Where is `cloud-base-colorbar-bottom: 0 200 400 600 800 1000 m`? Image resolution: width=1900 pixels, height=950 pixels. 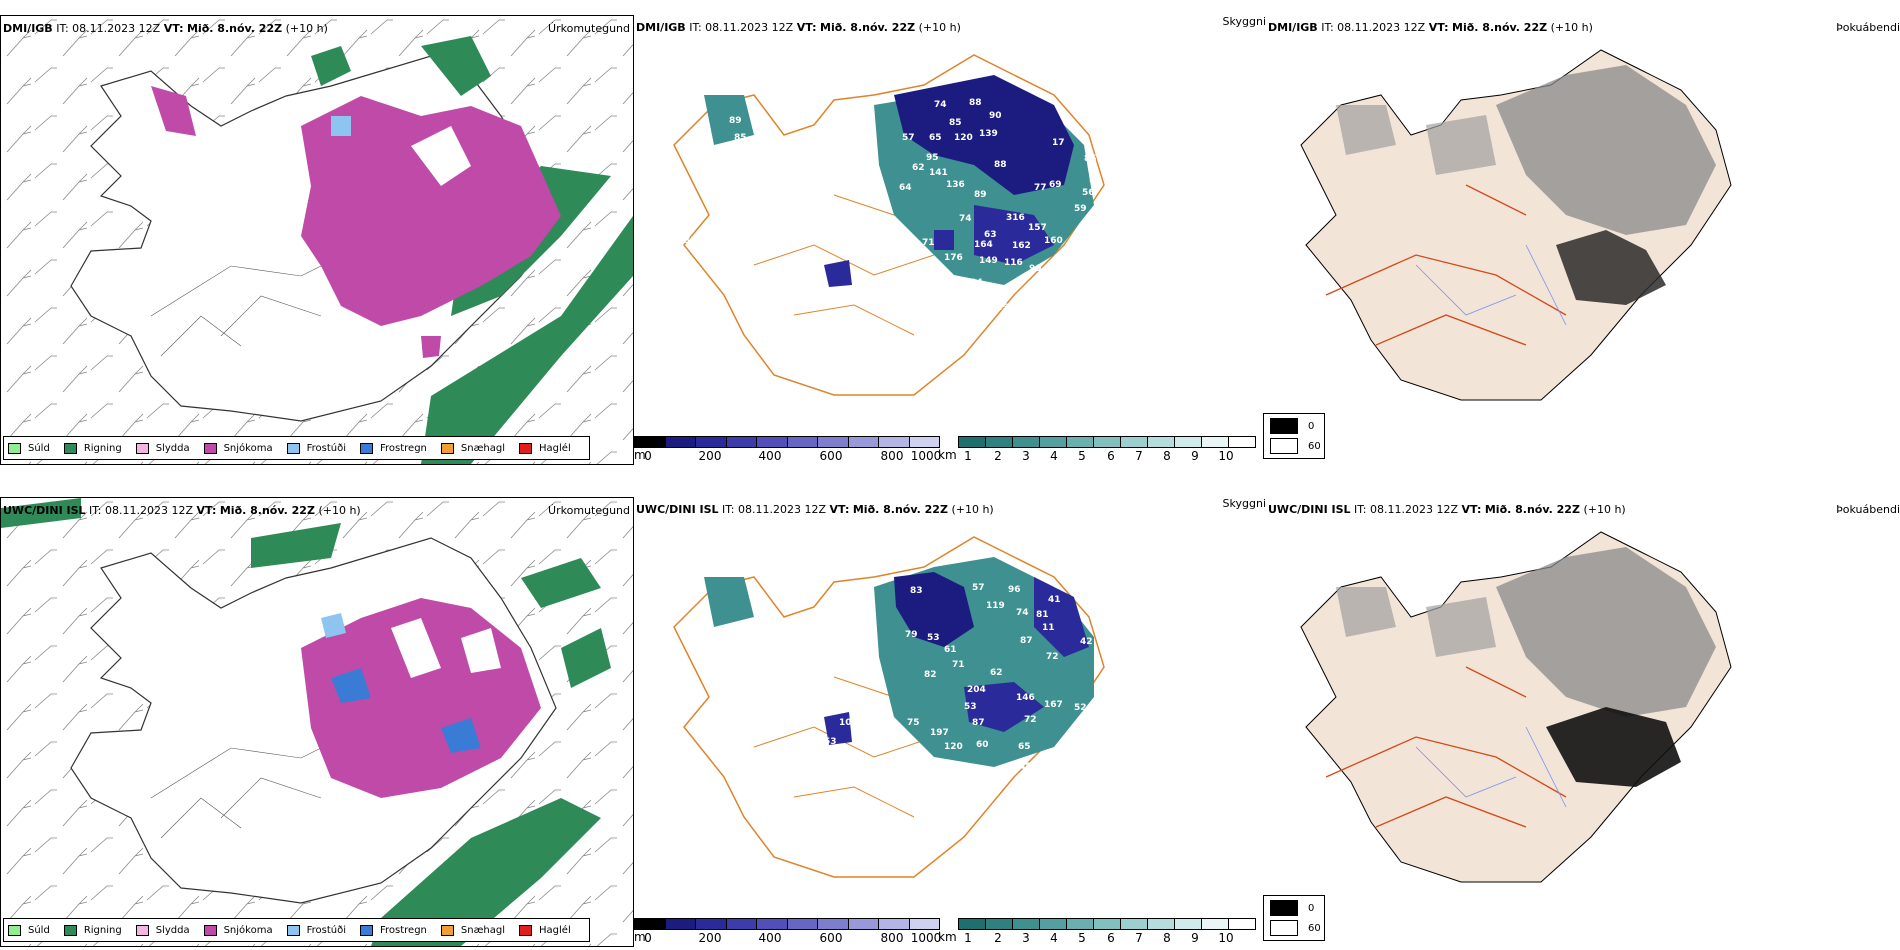
cloud-base-colorbar-bottom: 0 200 400 600 800 1000 m is located at coordinates (788, 932).